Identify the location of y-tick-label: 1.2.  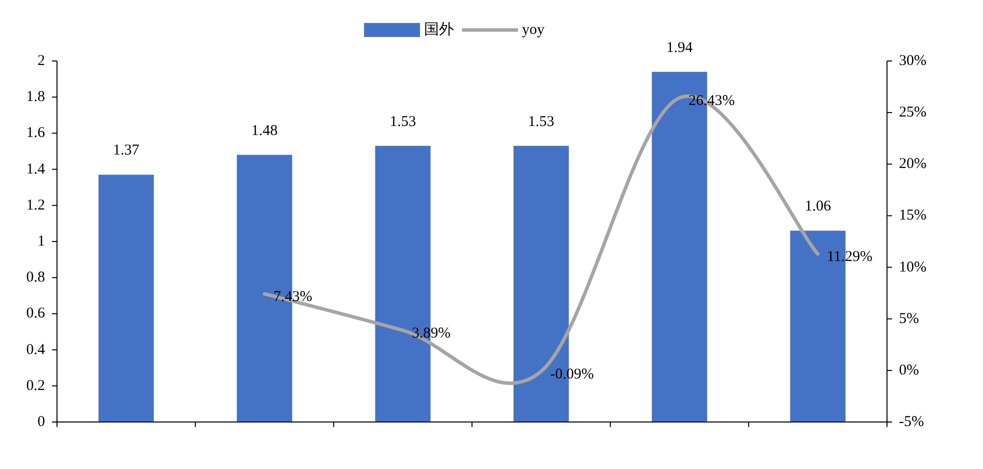
(35, 205).